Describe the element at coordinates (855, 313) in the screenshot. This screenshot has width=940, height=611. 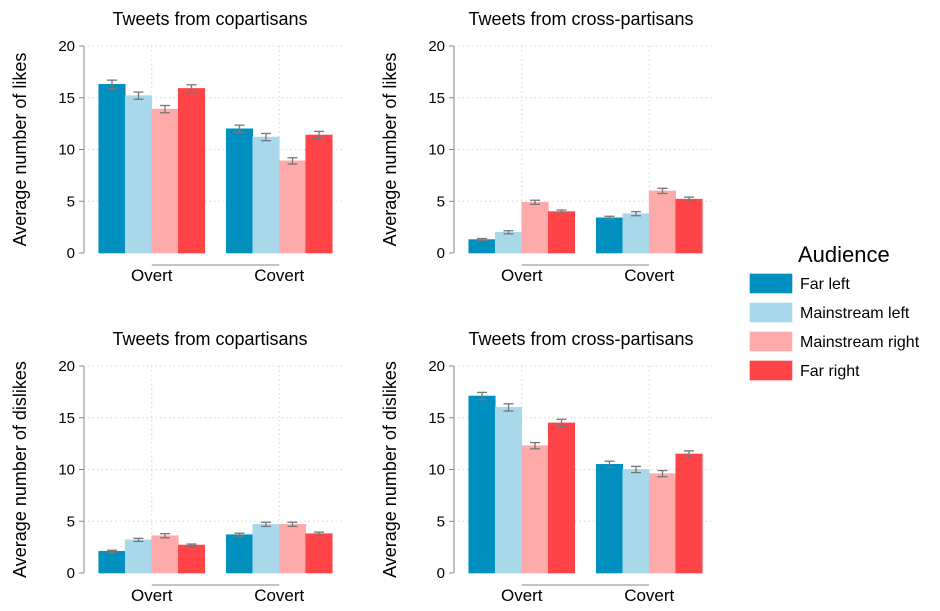
I see `legend-label: Mainstream left` at that location.